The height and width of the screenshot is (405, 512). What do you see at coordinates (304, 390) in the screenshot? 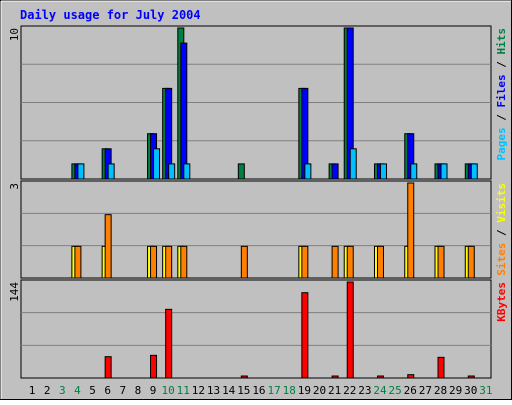
I see `x-tick-label: 19` at bounding box center [304, 390].